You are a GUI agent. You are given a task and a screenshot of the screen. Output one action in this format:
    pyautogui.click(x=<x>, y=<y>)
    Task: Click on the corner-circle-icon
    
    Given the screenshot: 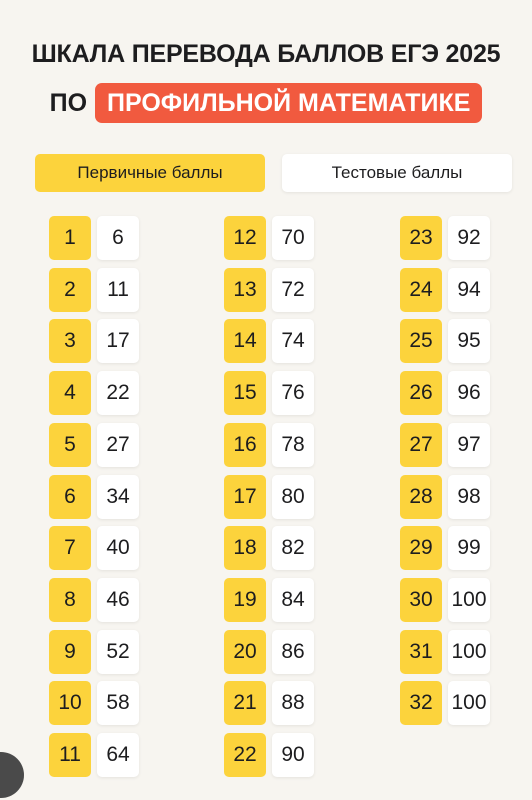 What is the action you would take?
    pyautogui.click(x=12, y=775)
    